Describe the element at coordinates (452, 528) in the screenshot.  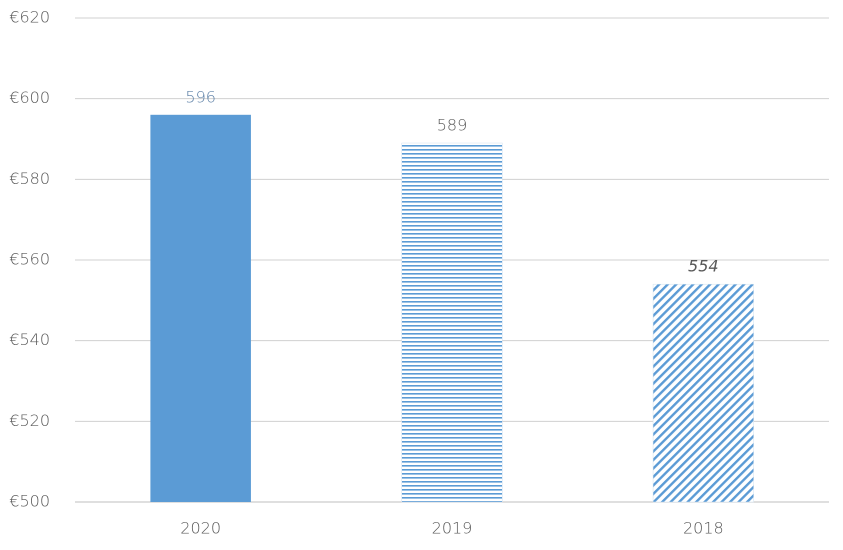
I see `x-tick-label: 2019` at that location.